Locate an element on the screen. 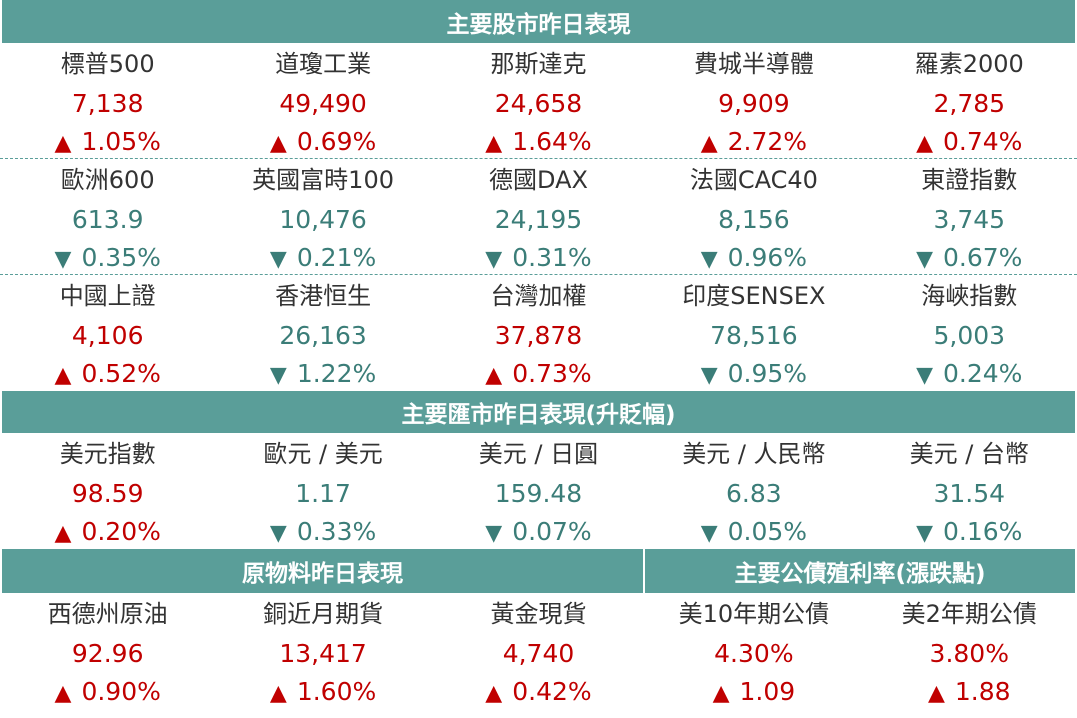 Image resolution: width=1077 pixels, height=718 pixels. quote-change-value: 1.22% is located at coordinates (336, 373).